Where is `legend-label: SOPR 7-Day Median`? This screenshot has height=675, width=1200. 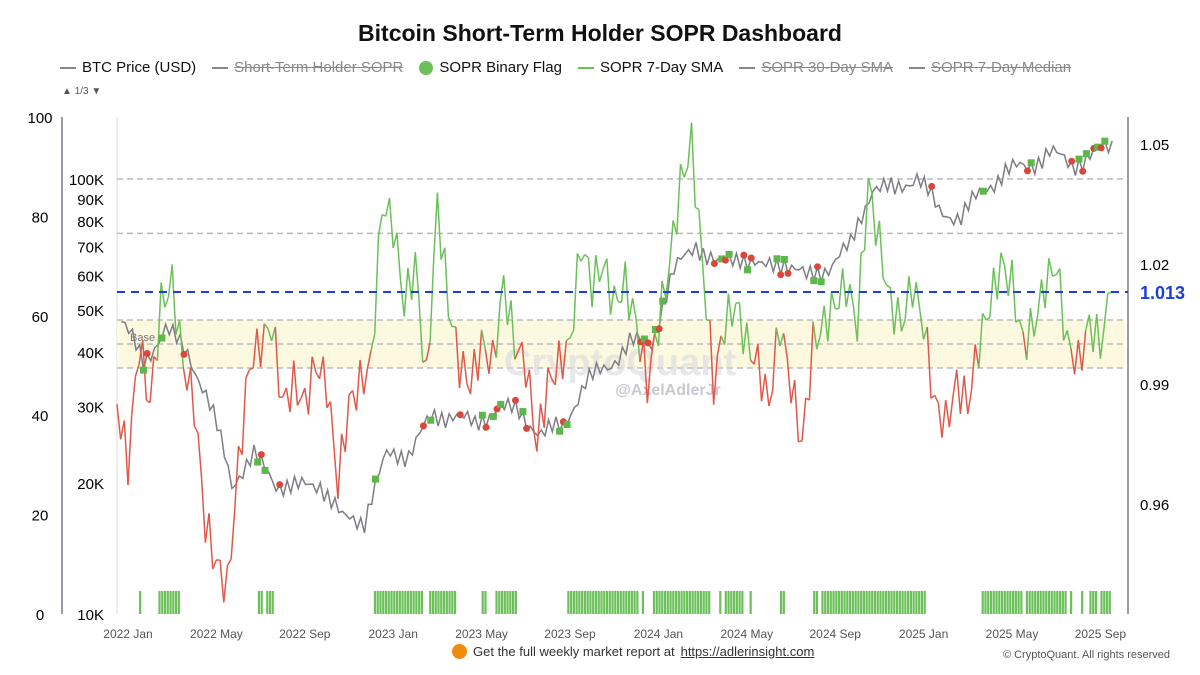 legend-label: SOPR 7-Day Median is located at coordinates (1001, 67).